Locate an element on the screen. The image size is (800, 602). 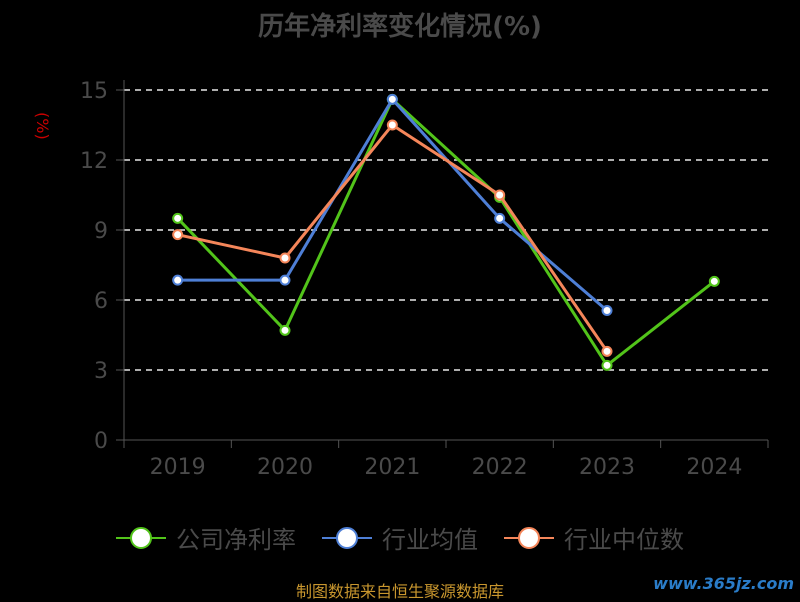
legend-item-company: 公司净利率 is located at coordinates (206, 537).